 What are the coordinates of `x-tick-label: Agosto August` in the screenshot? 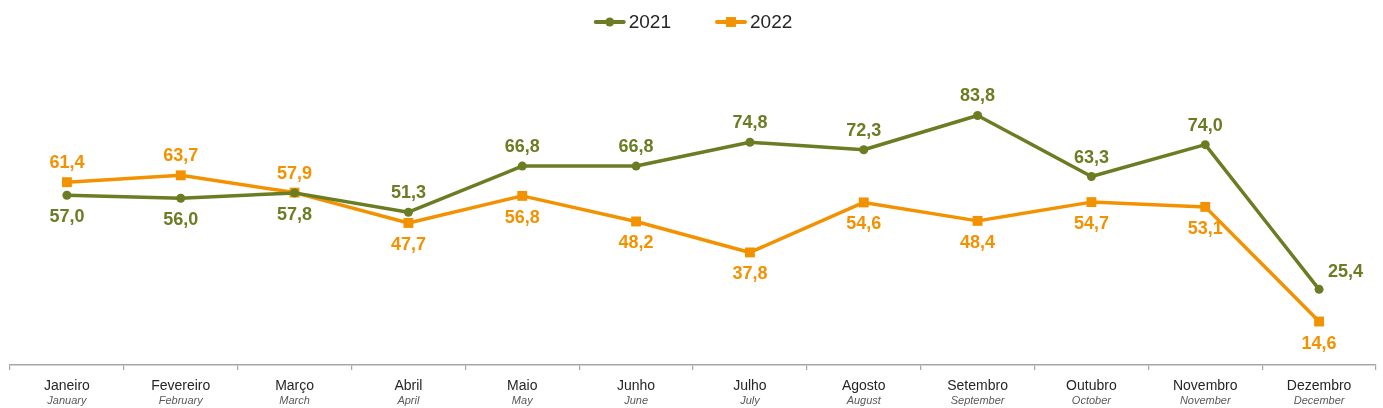 It's located at (863, 391).